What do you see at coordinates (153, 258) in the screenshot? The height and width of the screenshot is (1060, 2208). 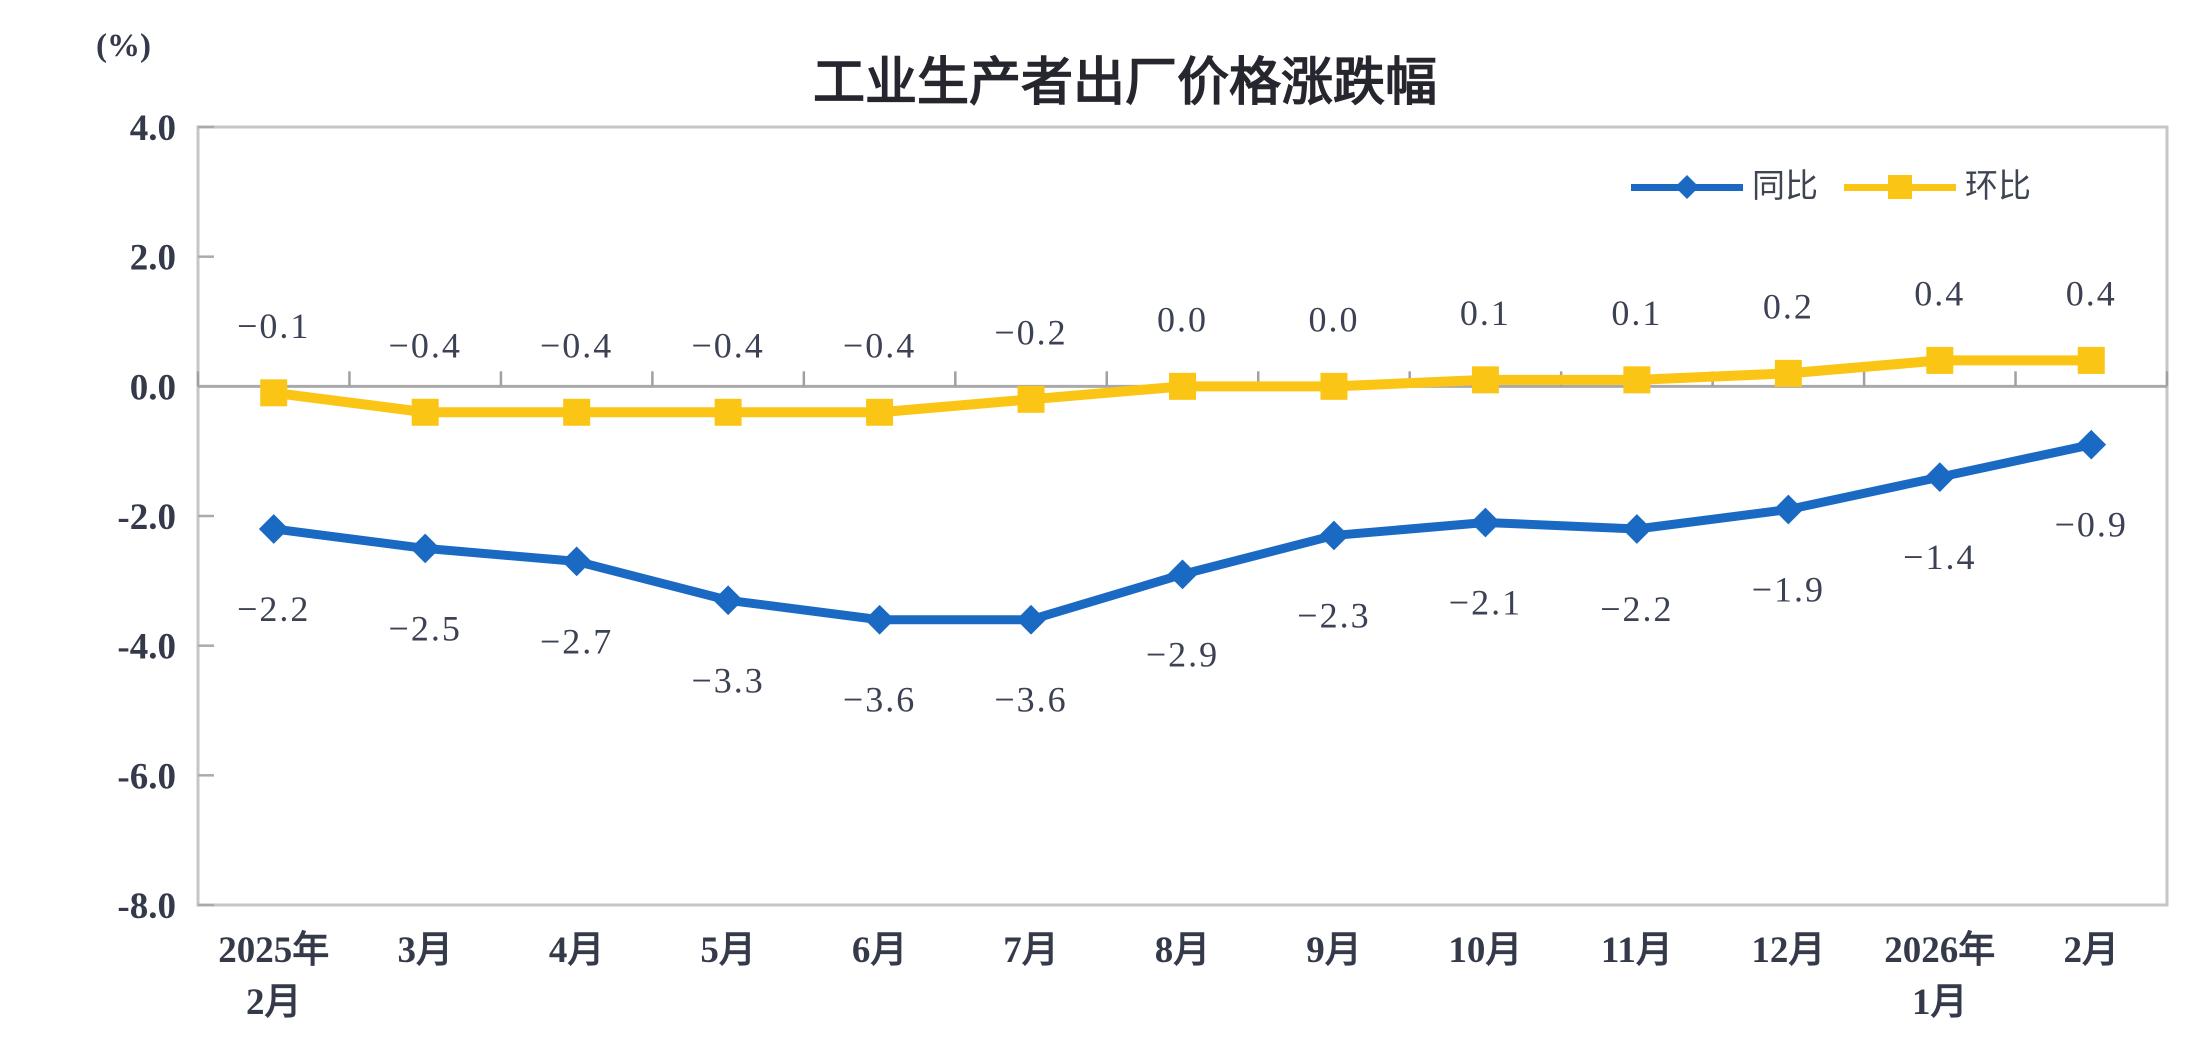 I see `y-tick-label: 2.0` at bounding box center [153, 258].